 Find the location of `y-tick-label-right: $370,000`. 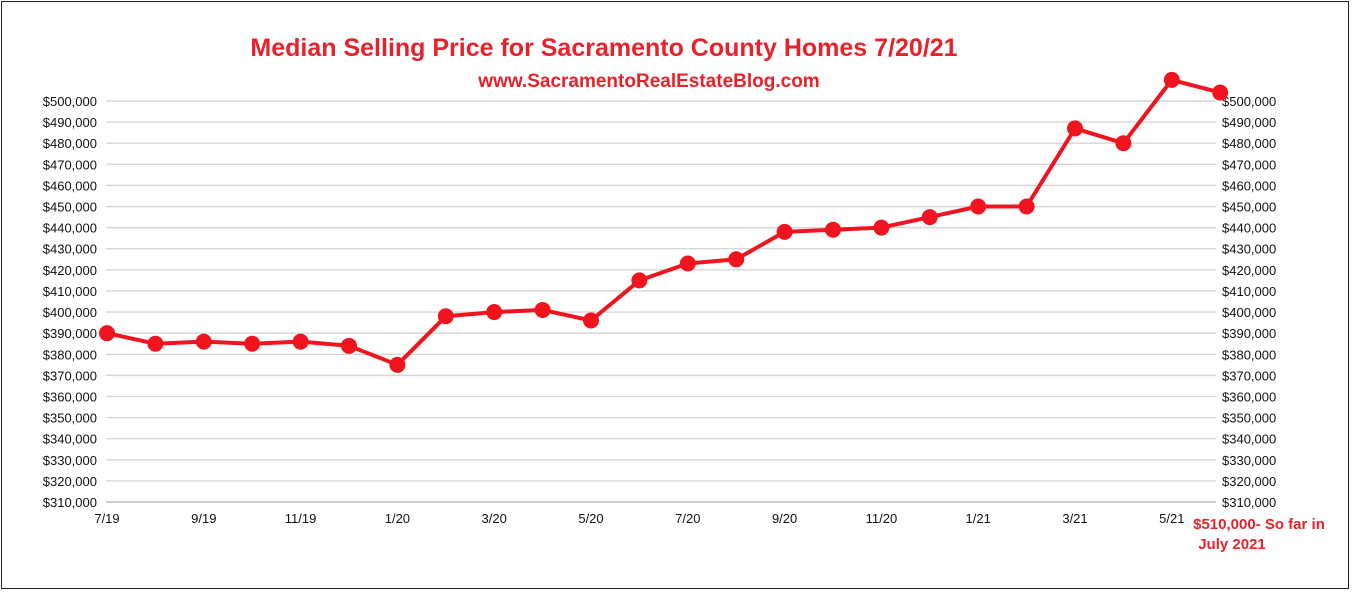

y-tick-label-right: $370,000 is located at coordinates (1249, 375).